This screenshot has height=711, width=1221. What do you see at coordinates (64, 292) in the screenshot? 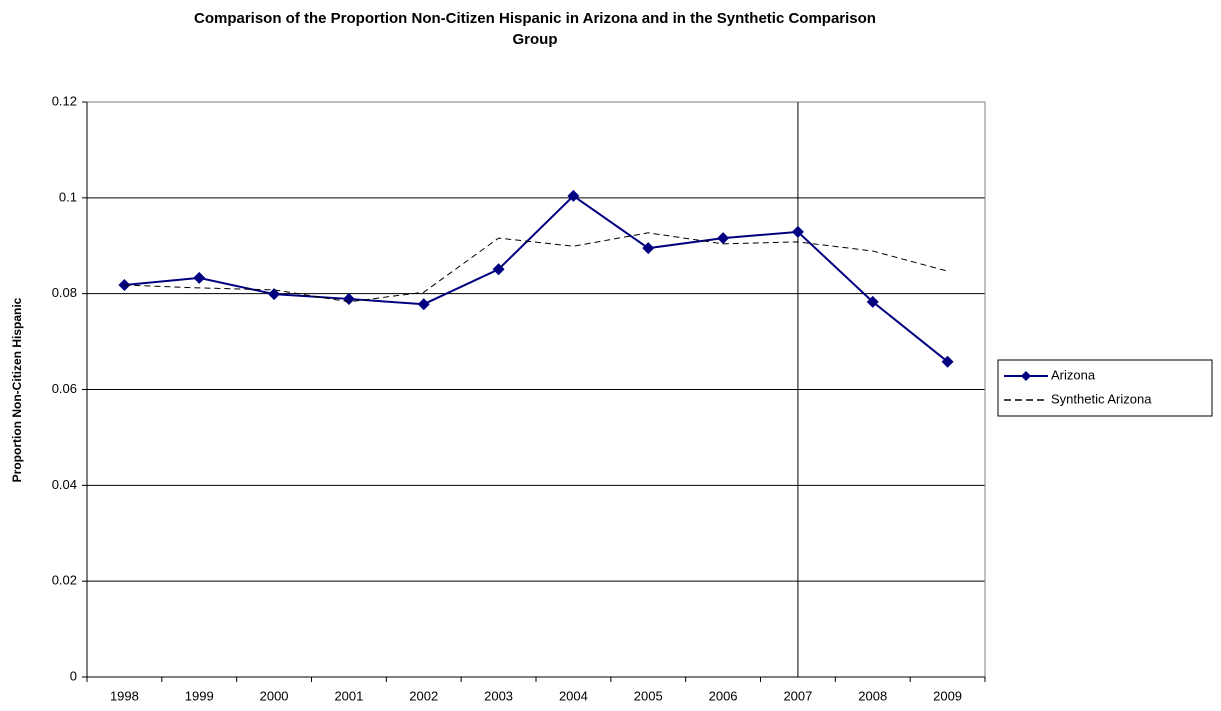
I see `y-tick-label: 0.08` at bounding box center [64, 292].